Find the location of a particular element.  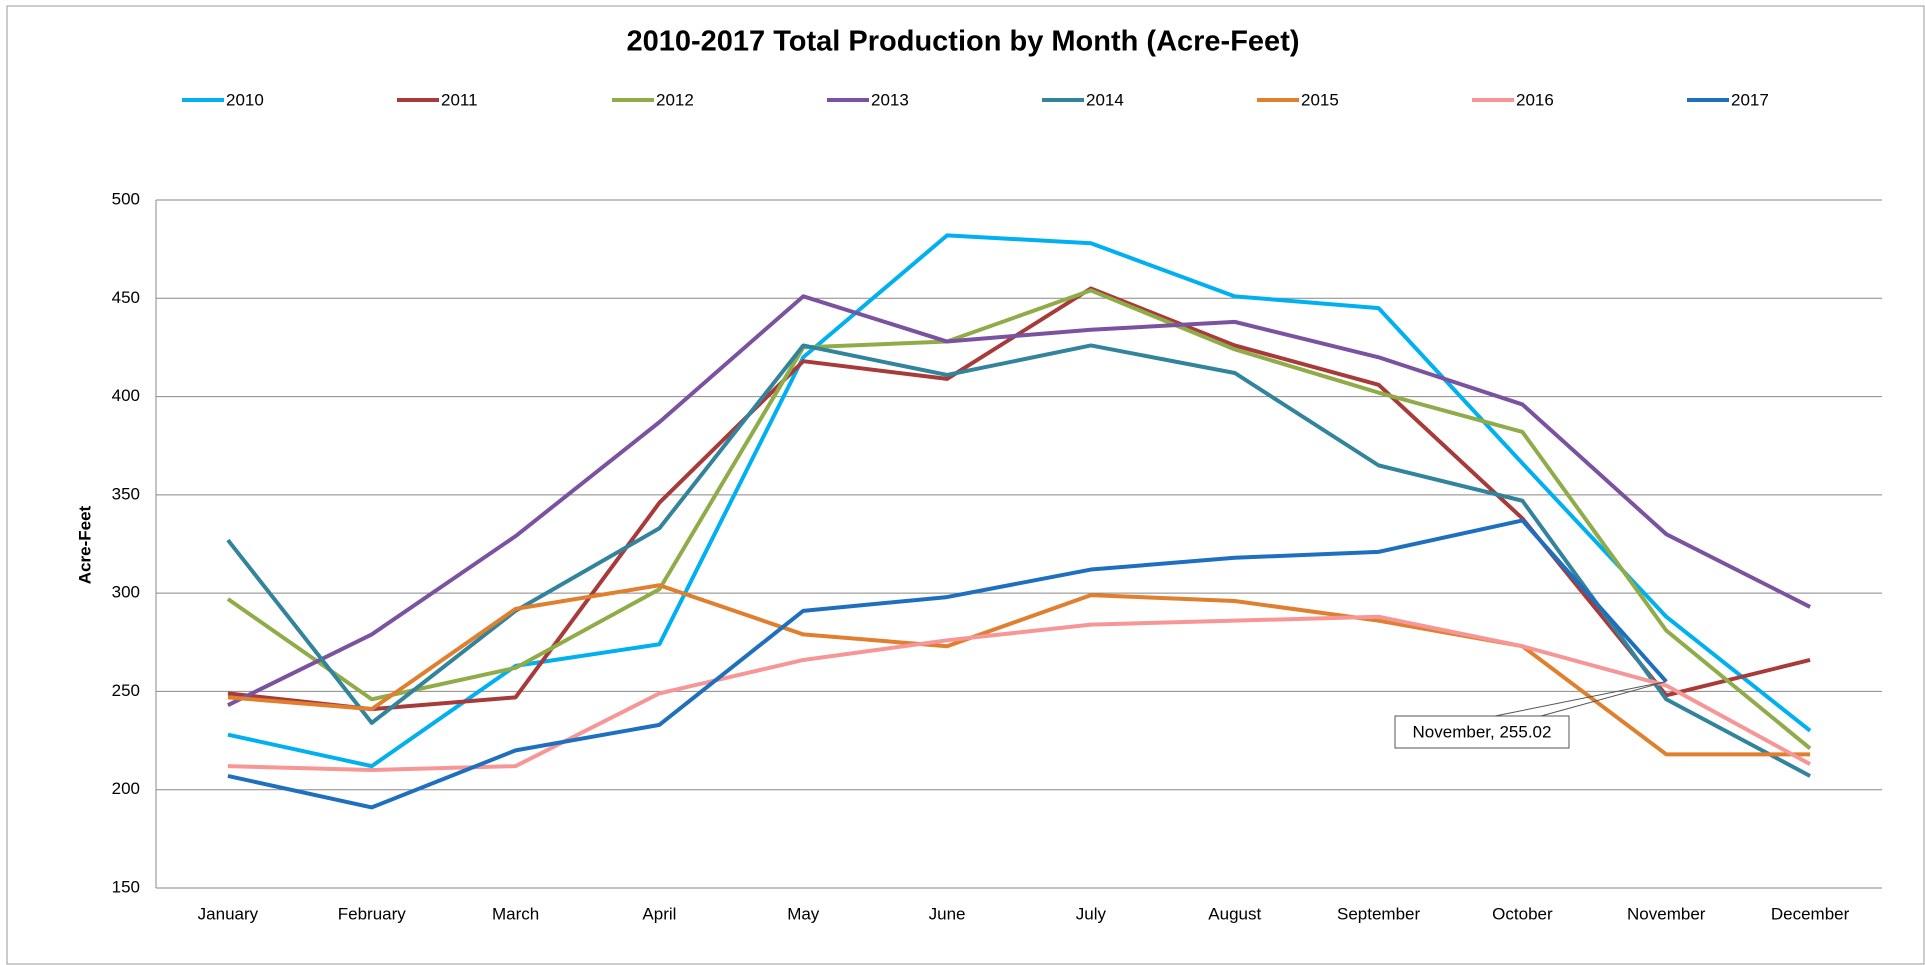

y-tick-label: 500 is located at coordinates (126, 198).